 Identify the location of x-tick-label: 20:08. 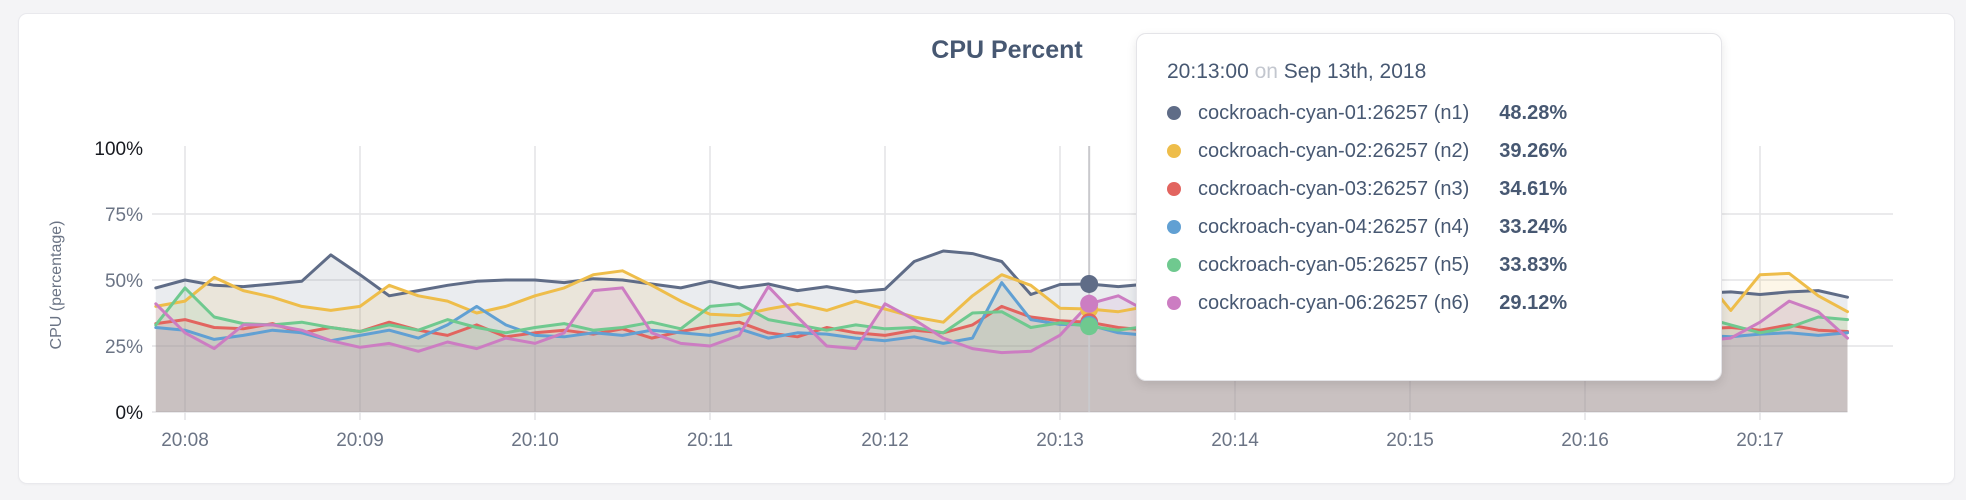
(185, 440).